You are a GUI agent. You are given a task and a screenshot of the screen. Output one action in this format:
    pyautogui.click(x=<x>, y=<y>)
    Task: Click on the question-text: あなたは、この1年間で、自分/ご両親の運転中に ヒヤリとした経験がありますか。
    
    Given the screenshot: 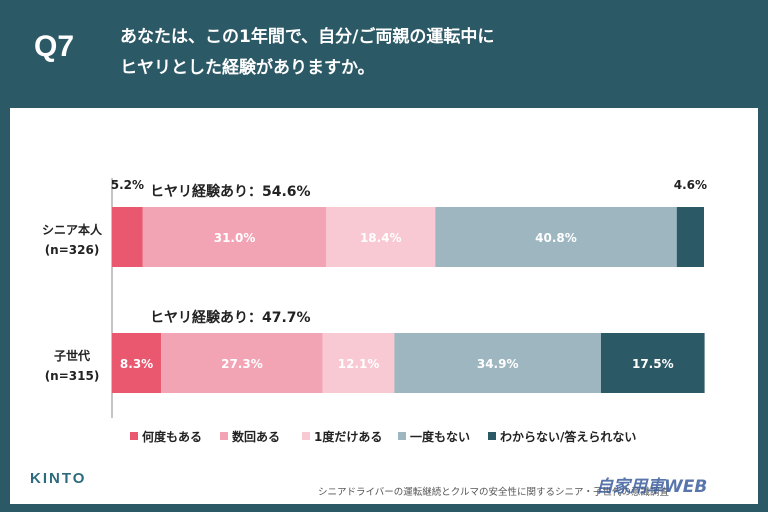 What is the action you would take?
    pyautogui.click(x=307, y=53)
    